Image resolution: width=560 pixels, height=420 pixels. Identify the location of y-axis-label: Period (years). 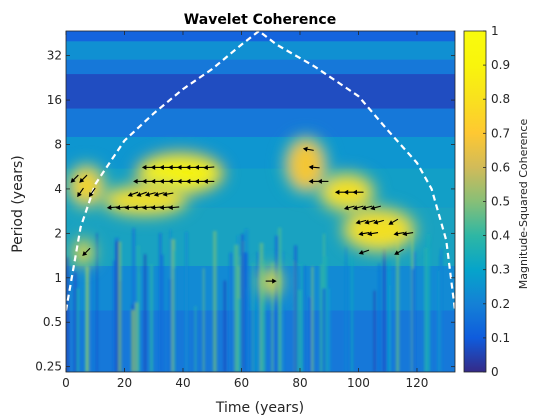
(18, 204).